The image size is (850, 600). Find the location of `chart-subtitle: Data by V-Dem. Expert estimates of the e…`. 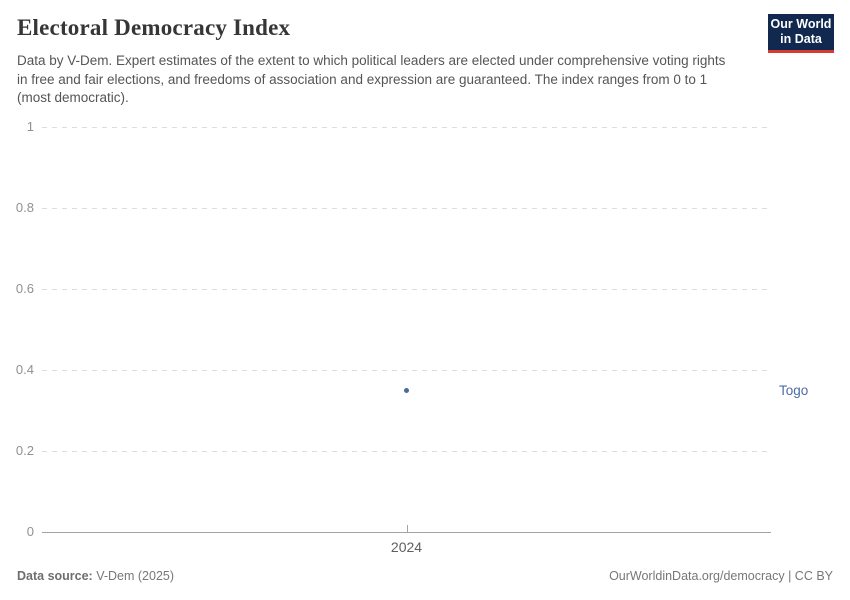

chart-subtitle: Data by V-Dem. Expert estimates of the e… is located at coordinates (371, 79).